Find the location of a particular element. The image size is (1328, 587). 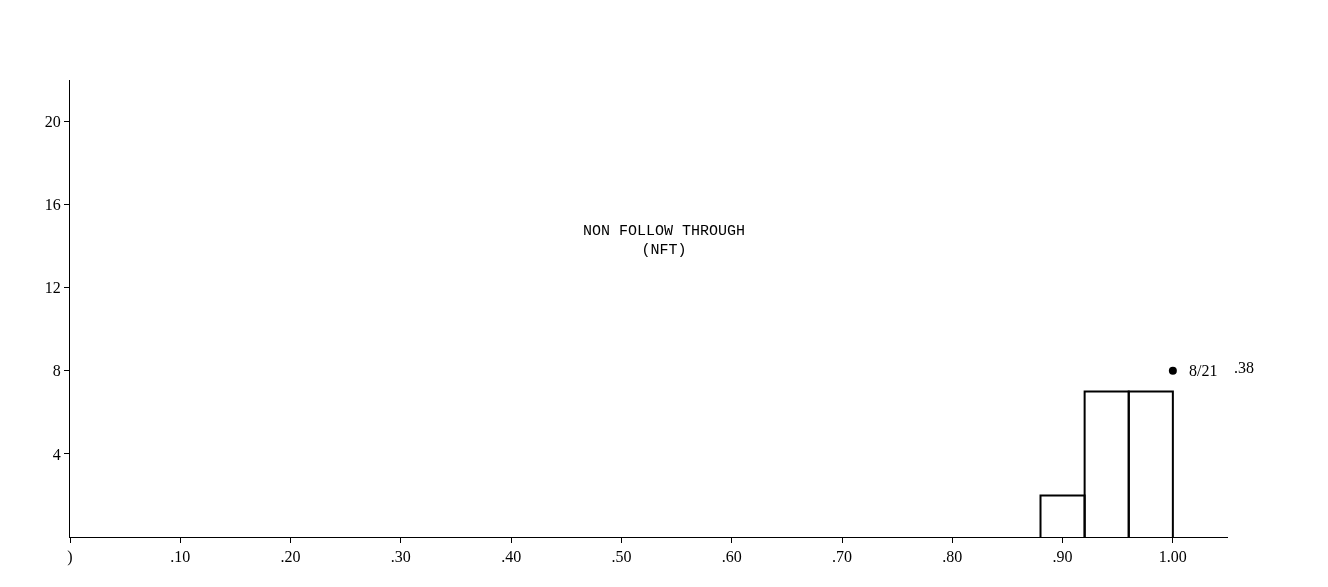

y-tick-label: 8 is located at coordinates (56, 371).